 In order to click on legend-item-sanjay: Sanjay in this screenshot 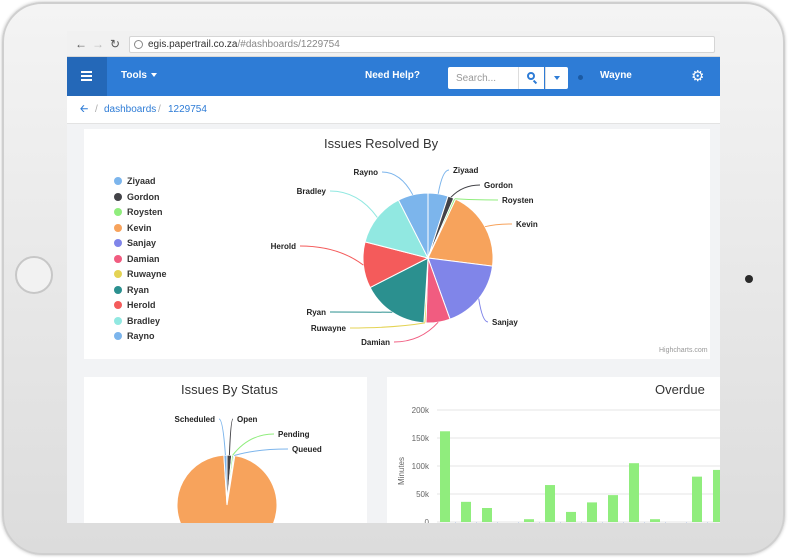, I will do `click(135, 243)`.